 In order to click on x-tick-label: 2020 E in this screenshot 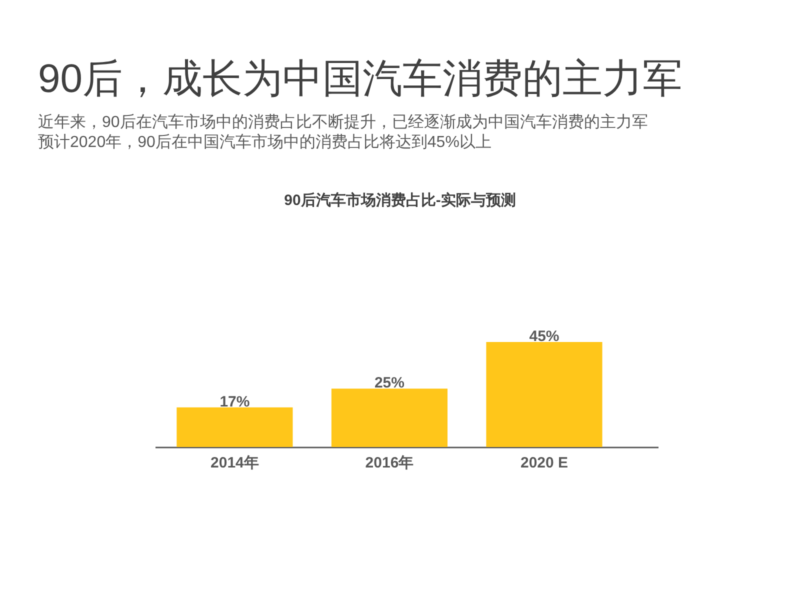, I will do `click(544, 463)`.